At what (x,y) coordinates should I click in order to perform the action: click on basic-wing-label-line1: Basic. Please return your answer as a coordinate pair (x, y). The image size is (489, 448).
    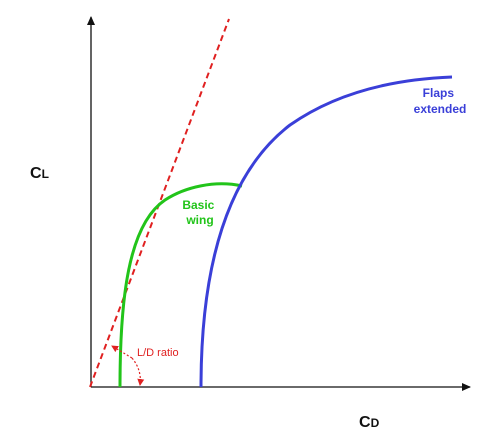
    Looking at the image, I should click on (198, 205).